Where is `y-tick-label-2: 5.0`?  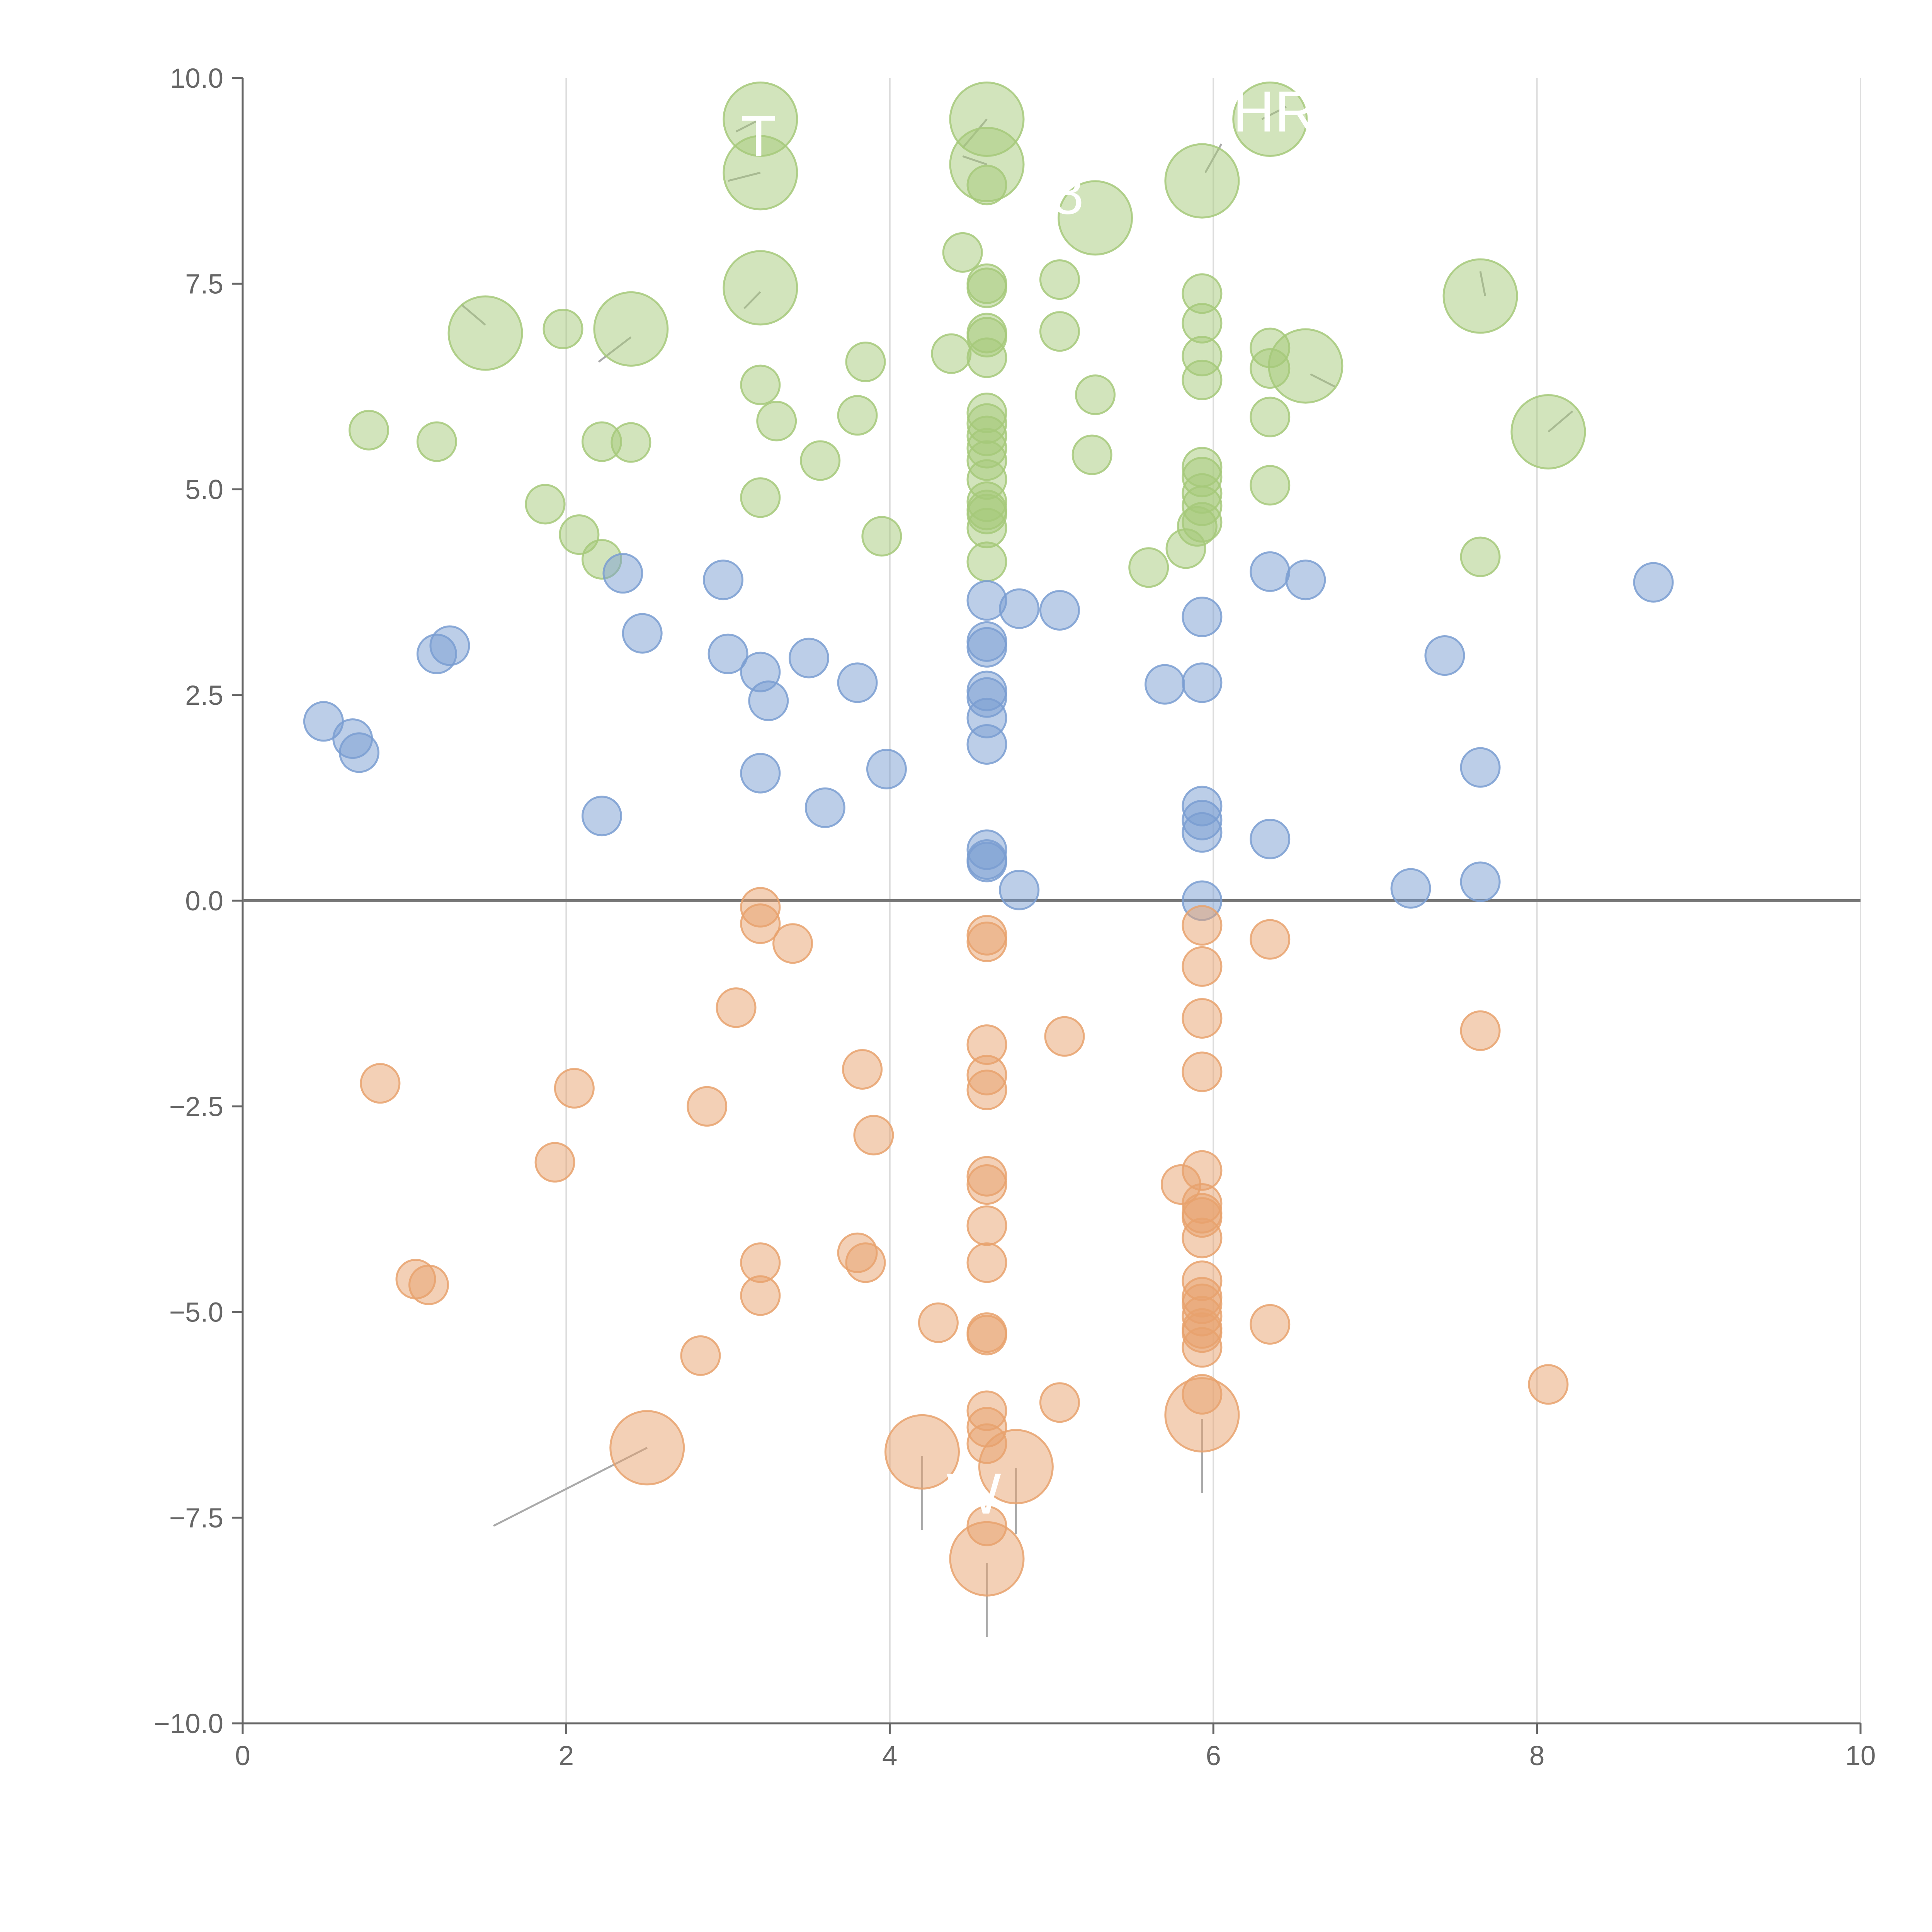
y-tick-label-2: 5.0 is located at coordinates (204, 490).